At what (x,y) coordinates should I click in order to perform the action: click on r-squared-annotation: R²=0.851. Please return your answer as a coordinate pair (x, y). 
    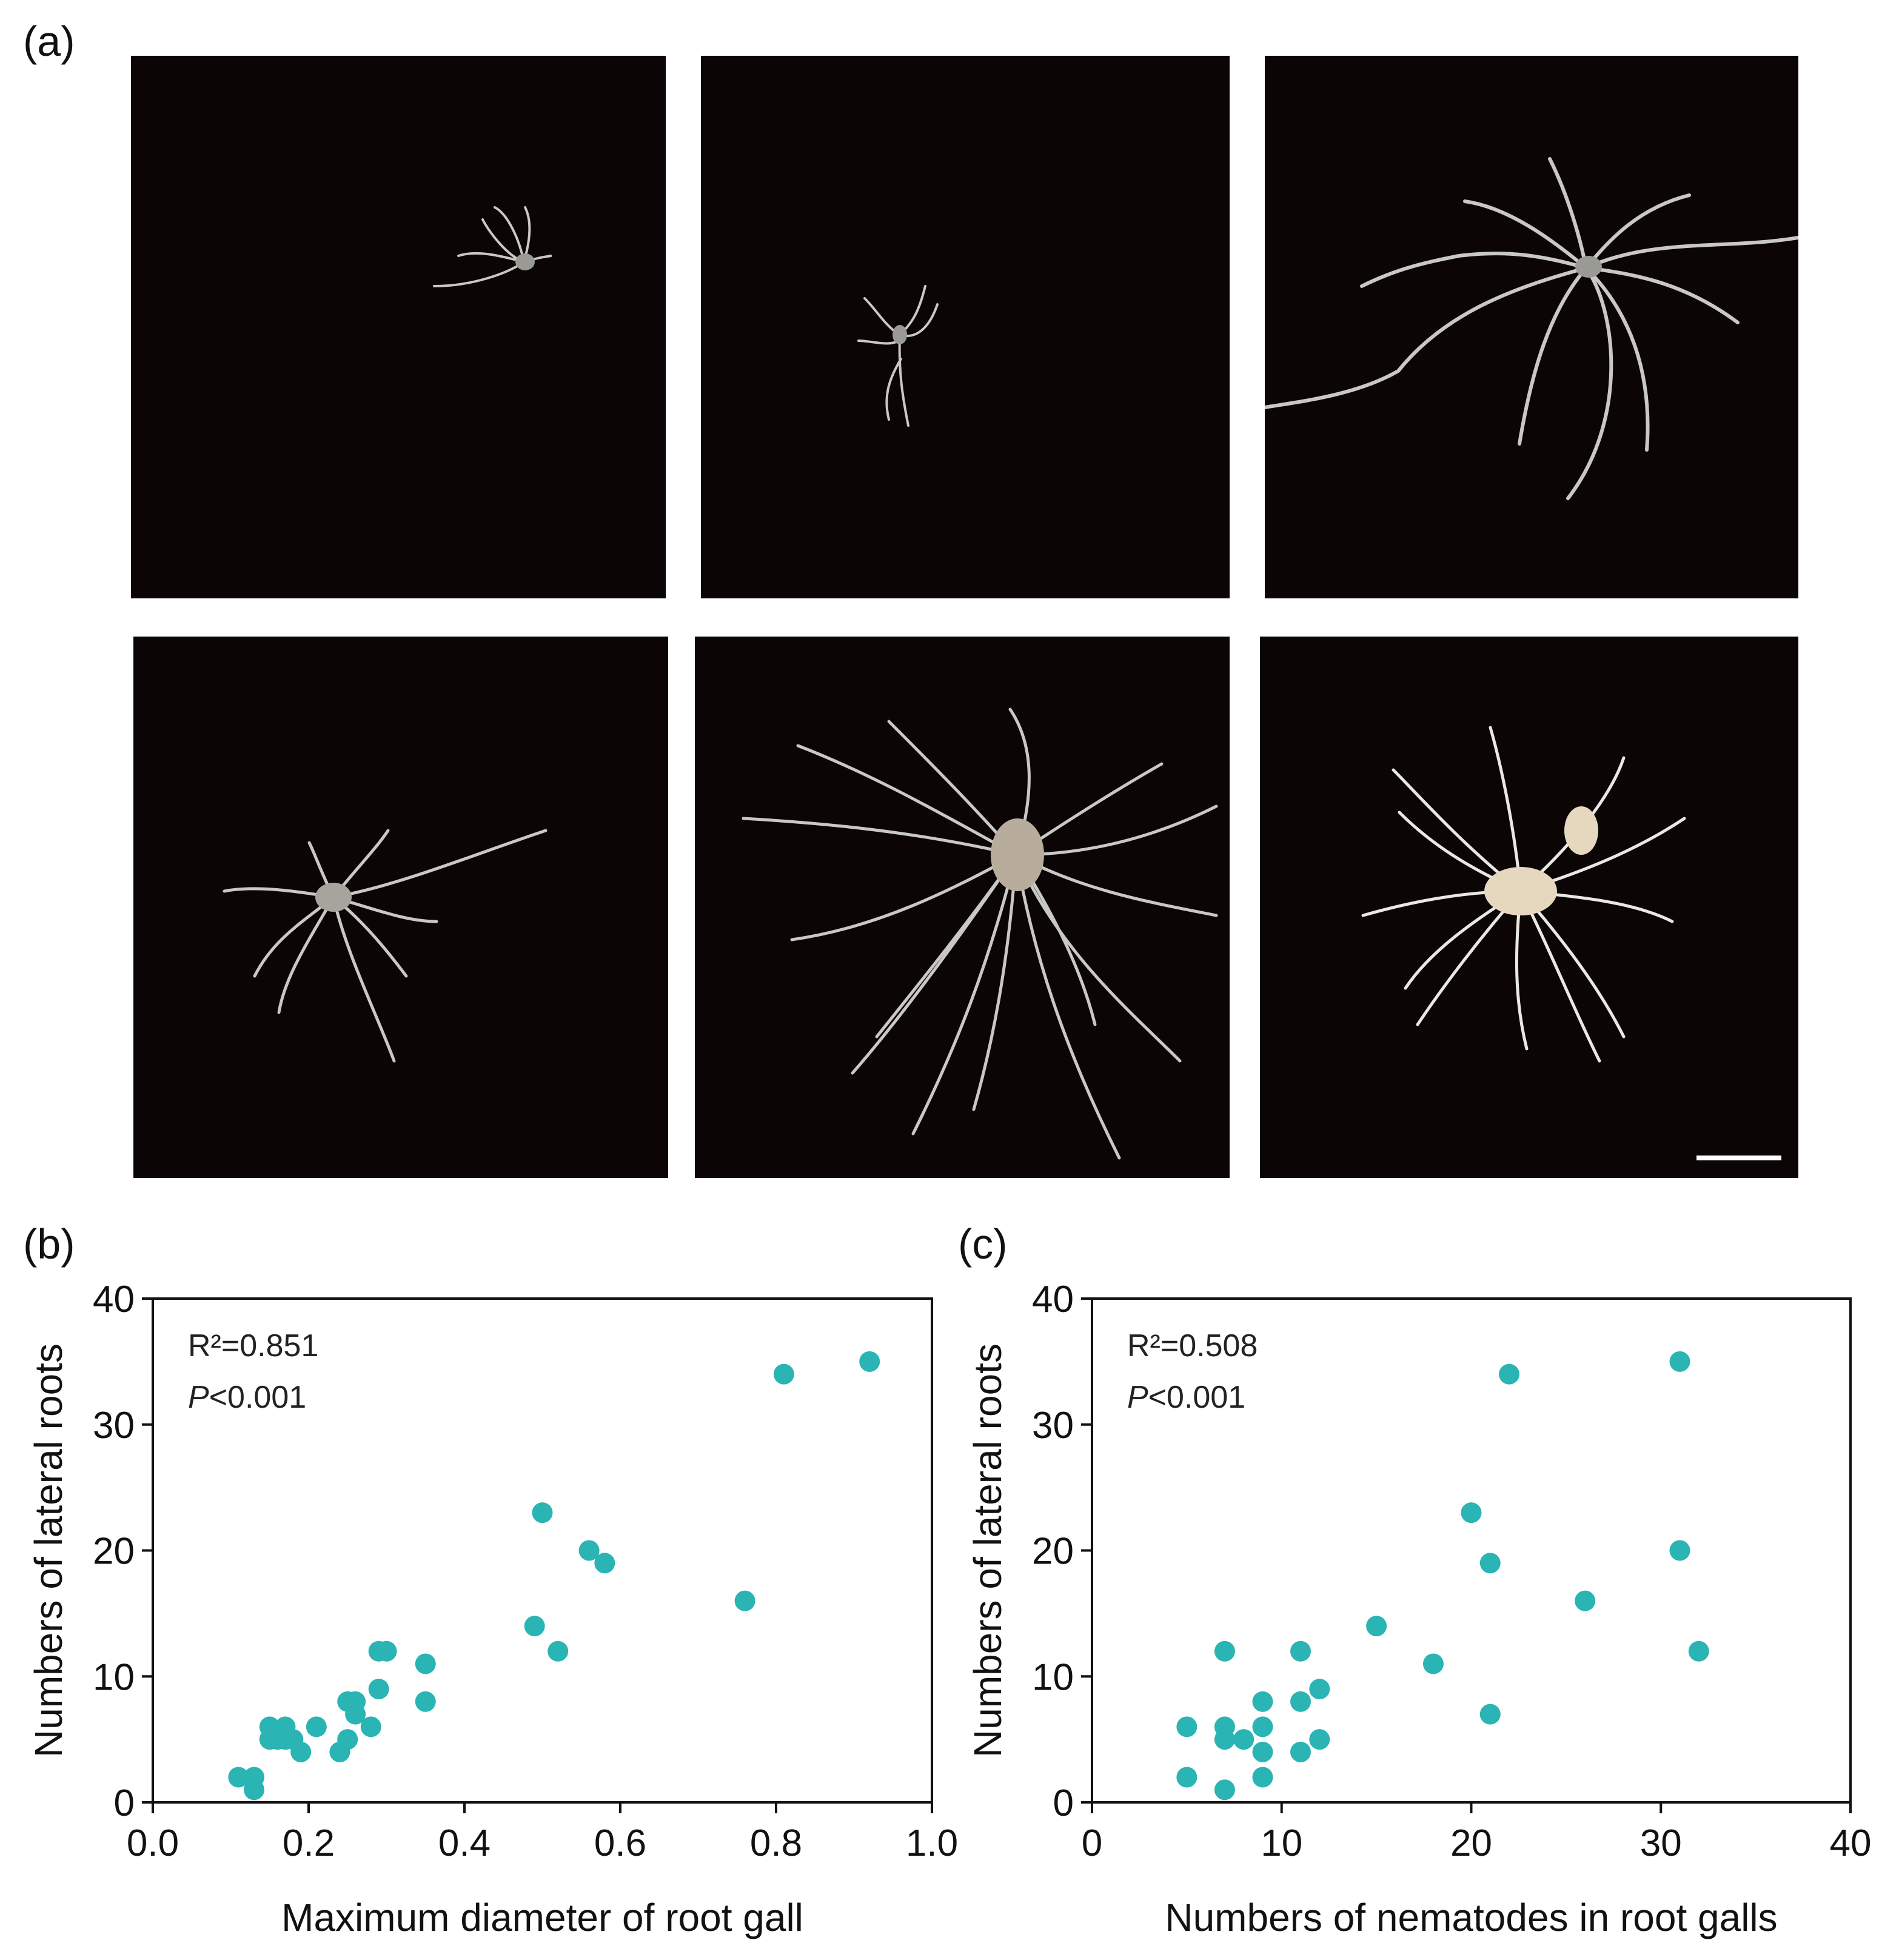
    Looking at the image, I should click on (253, 1345).